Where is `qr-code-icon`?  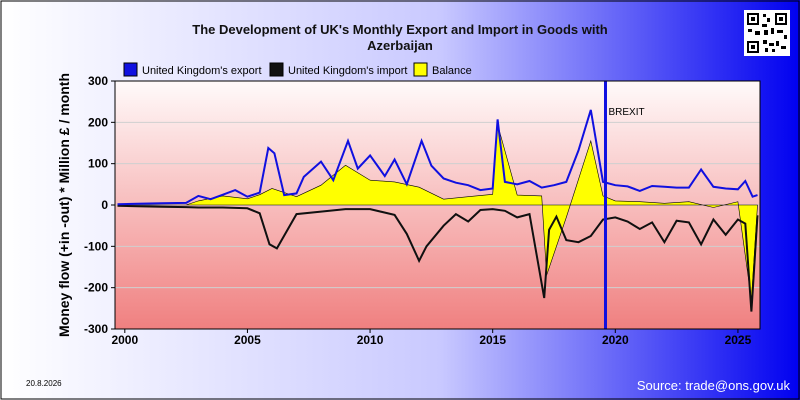 qr-code-icon is located at coordinates (767, 33).